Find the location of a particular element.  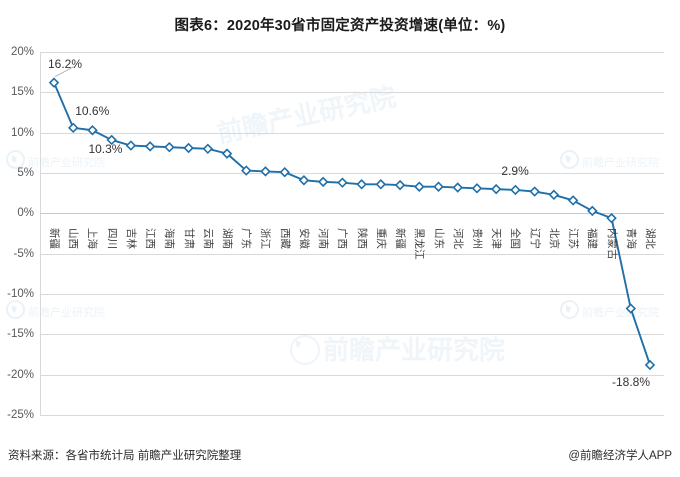

x-tick-label-上海: 上海 is located at coordinates (92, 238).